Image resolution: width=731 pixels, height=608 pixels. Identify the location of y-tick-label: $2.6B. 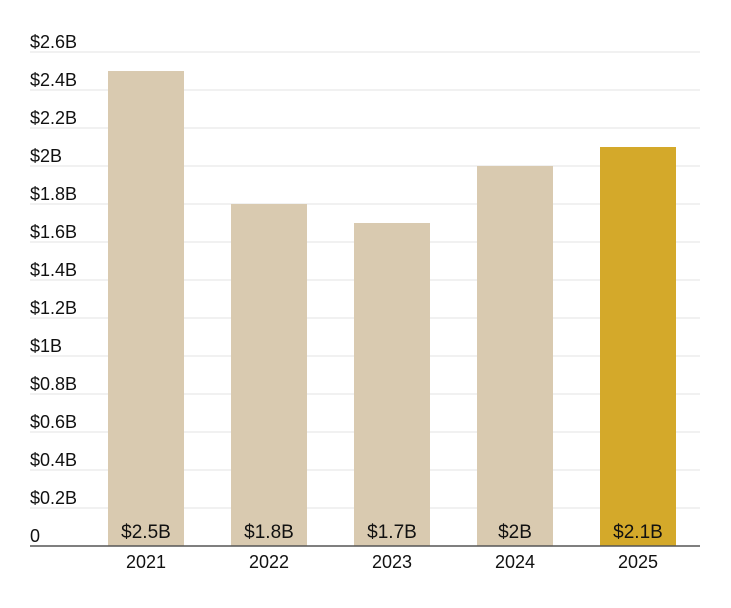
(53, 42).